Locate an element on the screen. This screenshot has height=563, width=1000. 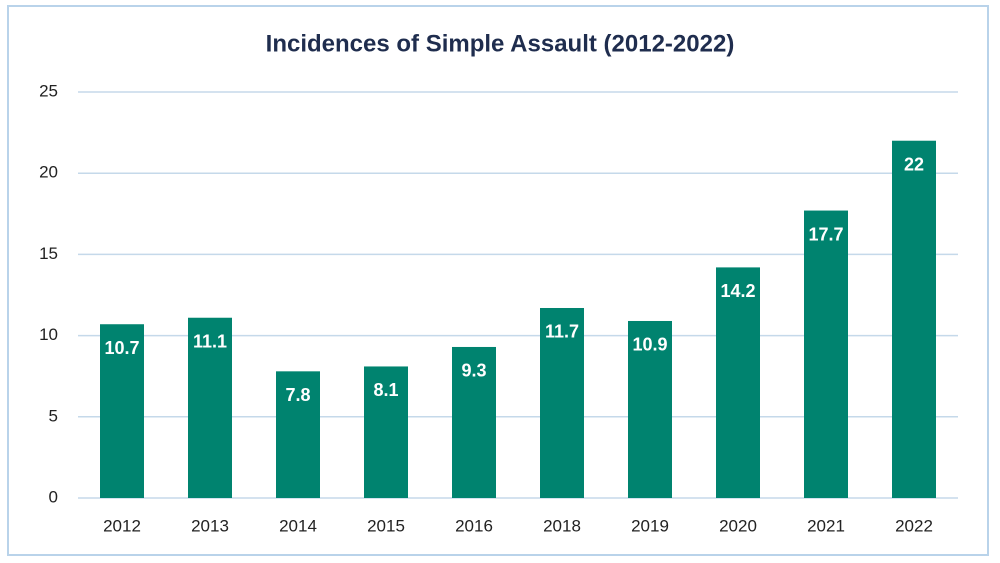
value-label: 11.1 is located at coordinates (210, 341).